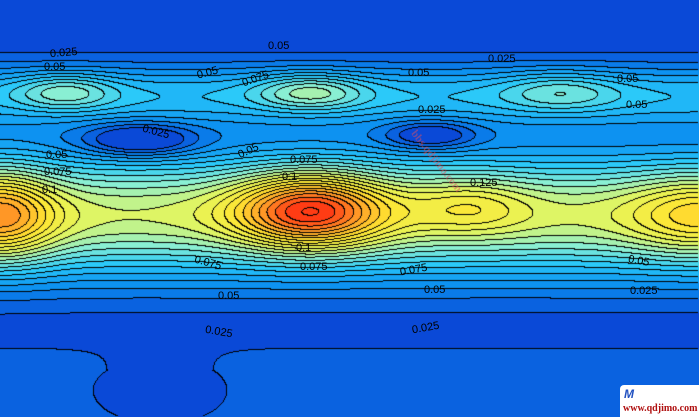  What do you see at coordinates (659, 401) in the screenshot?
I see `watermark-logo: M www.qdjimo.com` at bounding box center [659, 401].